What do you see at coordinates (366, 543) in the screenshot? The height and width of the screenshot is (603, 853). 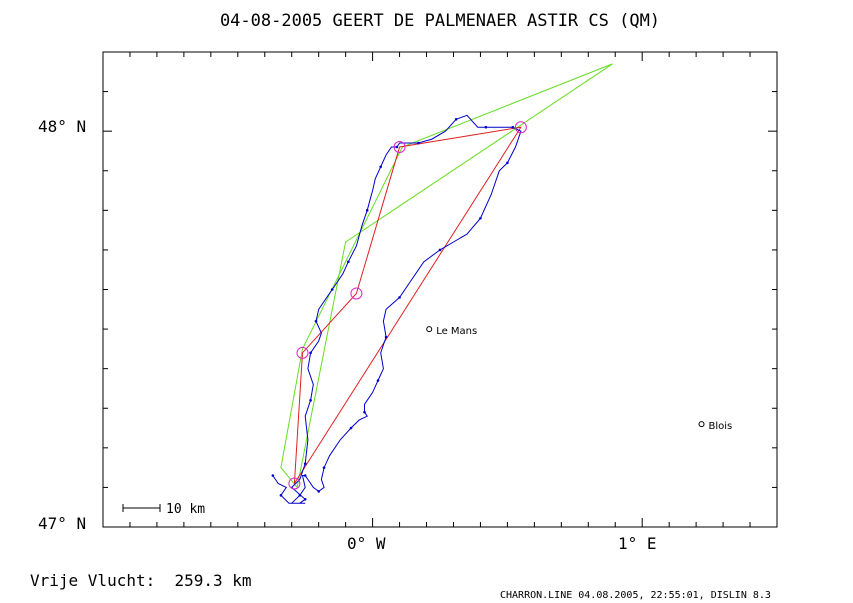 I see `xtick-label-0: 0° W` at bounding box center [366, 543].